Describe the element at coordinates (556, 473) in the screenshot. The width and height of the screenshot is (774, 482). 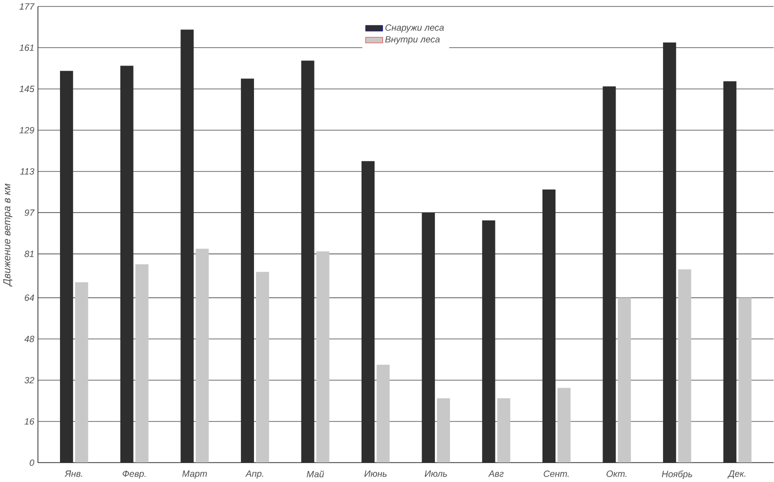
I see `x-tick-label: Сент.` at that location.